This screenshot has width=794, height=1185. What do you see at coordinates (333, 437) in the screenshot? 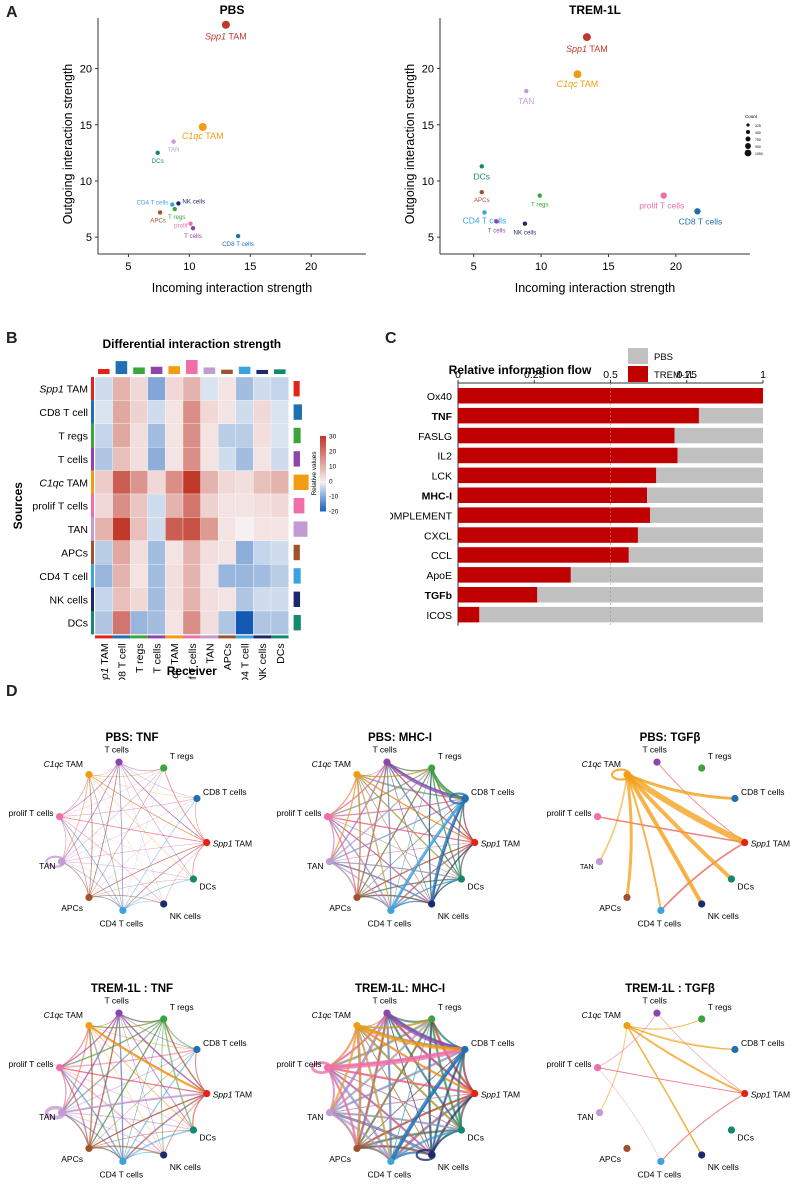
I see `colorbar-tick: 30` at bounding box center [333, 437].